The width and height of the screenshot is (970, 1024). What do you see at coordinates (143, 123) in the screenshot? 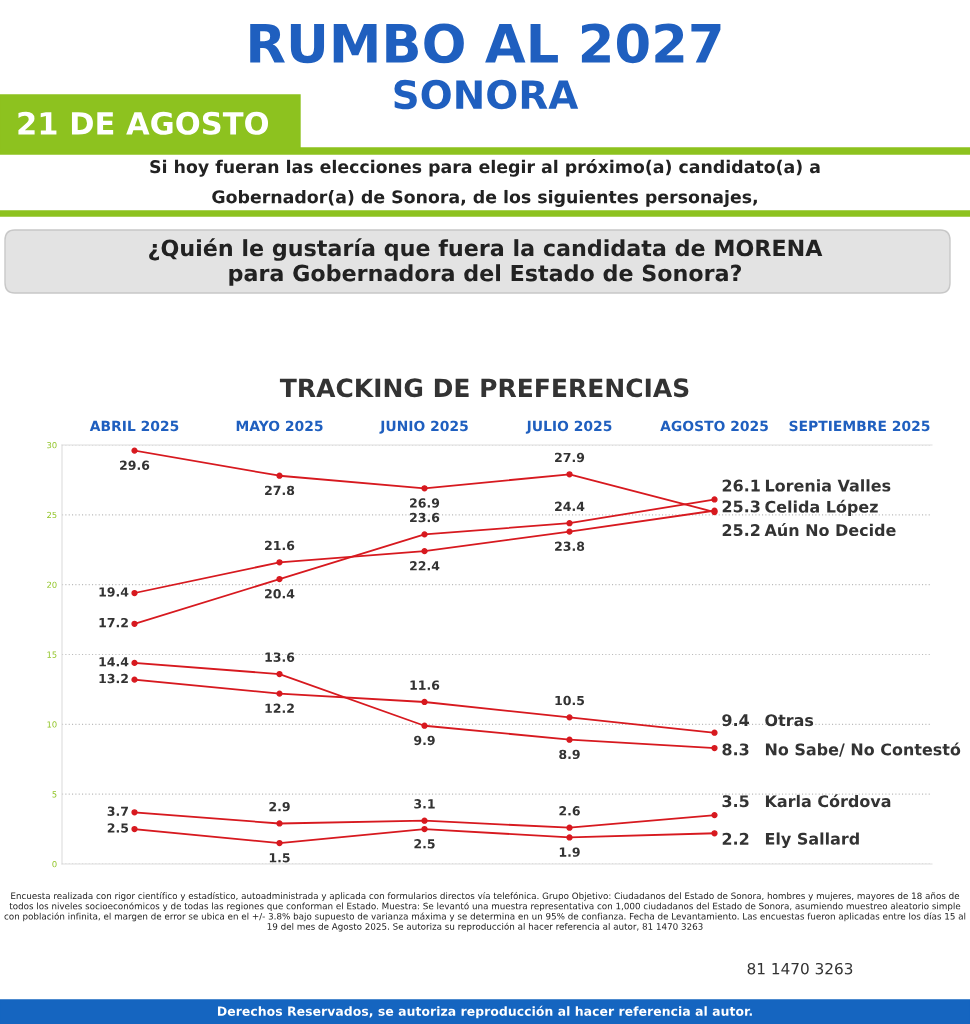
I see `text: 21 DE AGOSTO` at bounding box center [143, 123].